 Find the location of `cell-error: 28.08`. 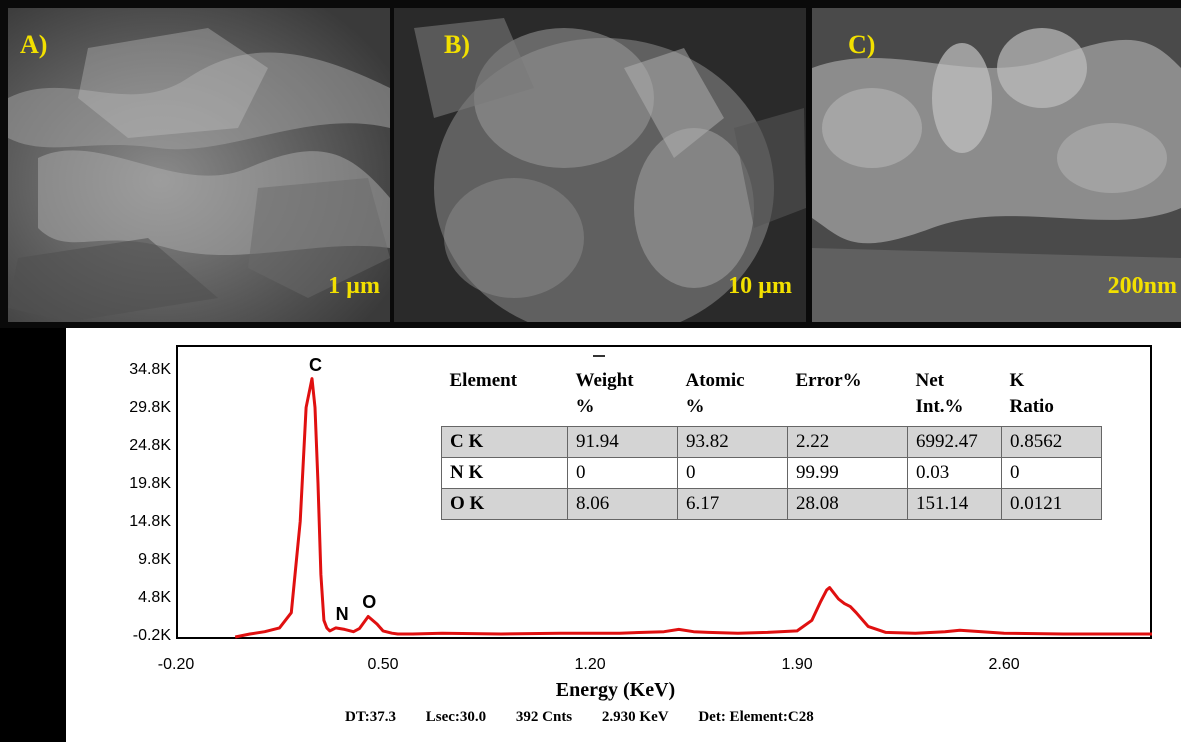

cell-error: 28.08 is located at coordinates (847, 504).